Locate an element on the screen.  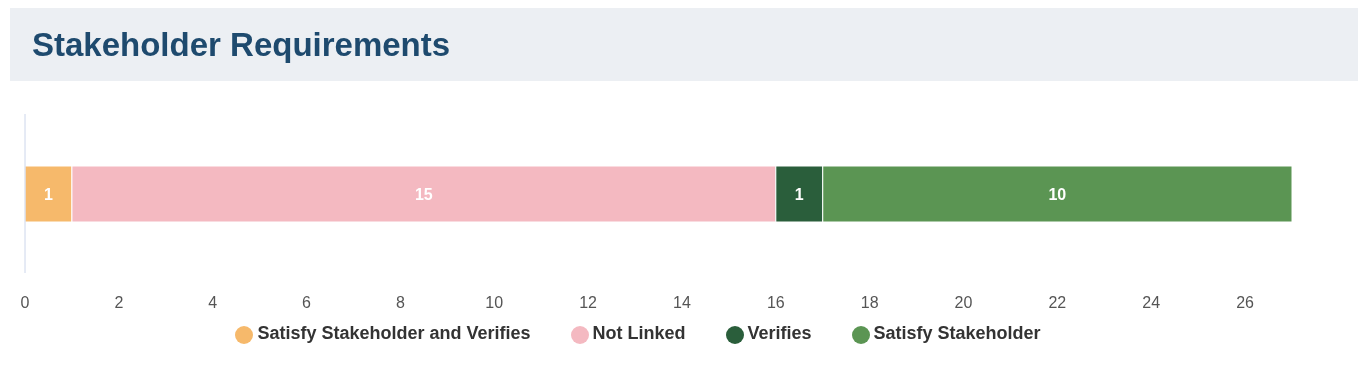
x-tick-label: 18 is located at coordinates (869, 303).